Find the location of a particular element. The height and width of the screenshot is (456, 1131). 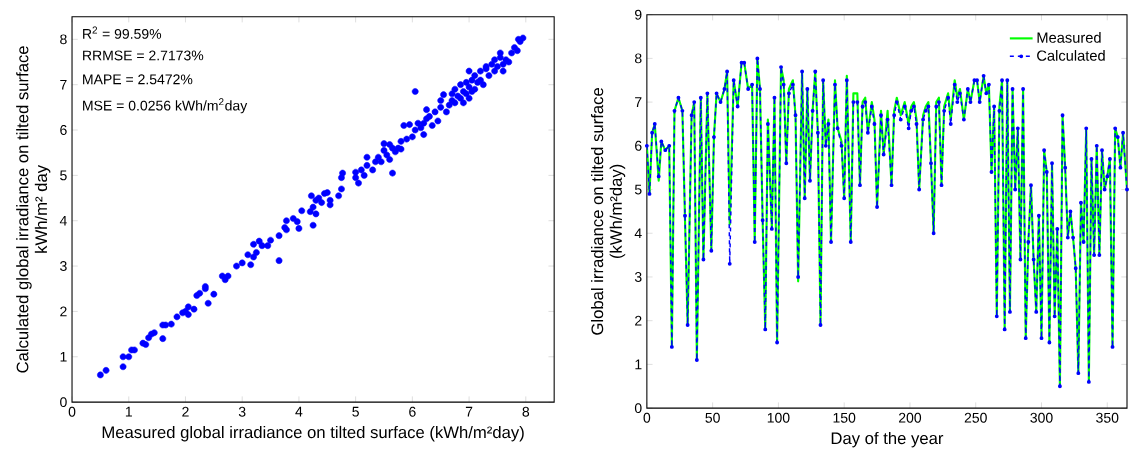

x-axis-title: Day of the year is located at coordinates (887, 439).